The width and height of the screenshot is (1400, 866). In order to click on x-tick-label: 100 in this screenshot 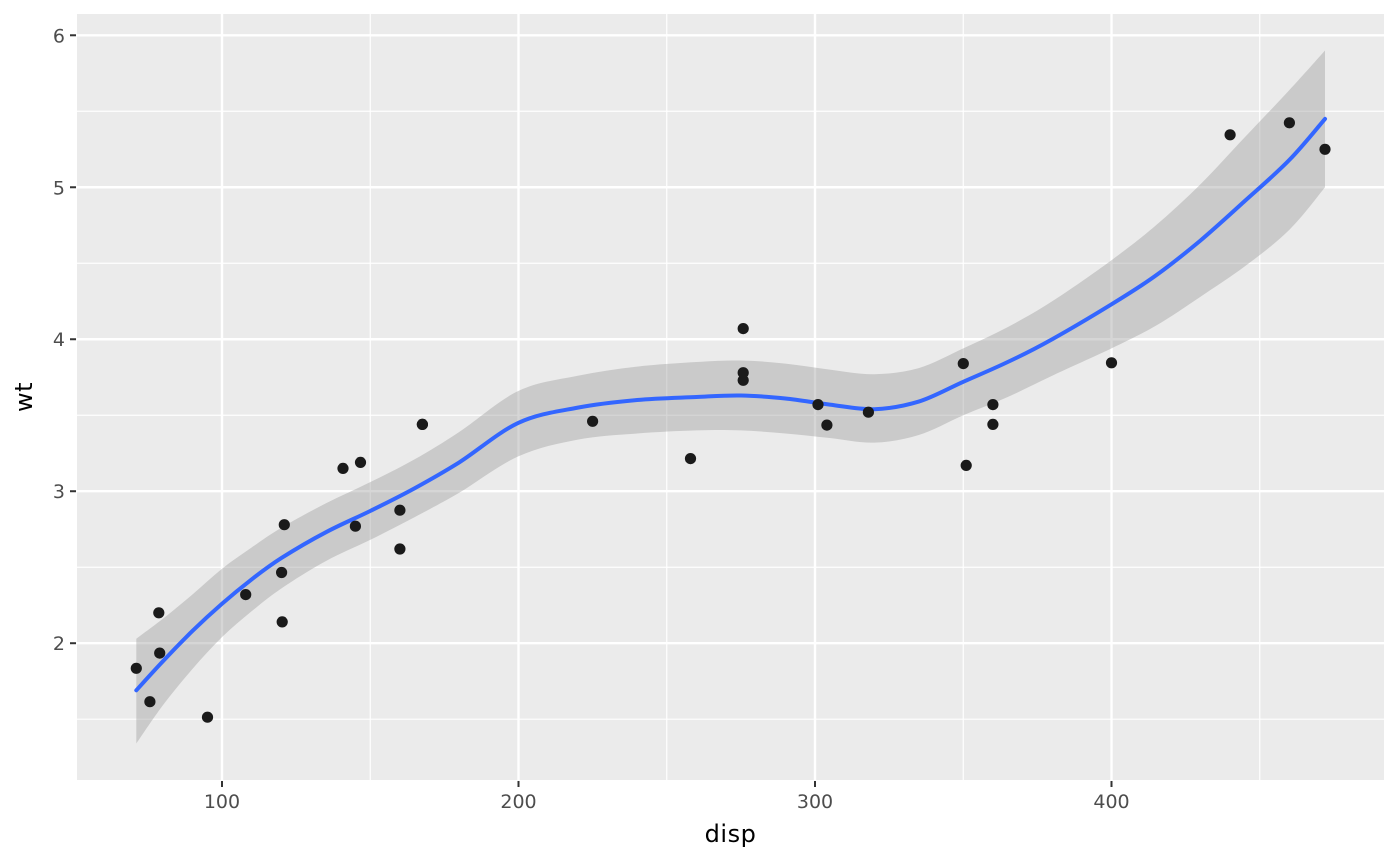, I will do `click(222, 802)`.